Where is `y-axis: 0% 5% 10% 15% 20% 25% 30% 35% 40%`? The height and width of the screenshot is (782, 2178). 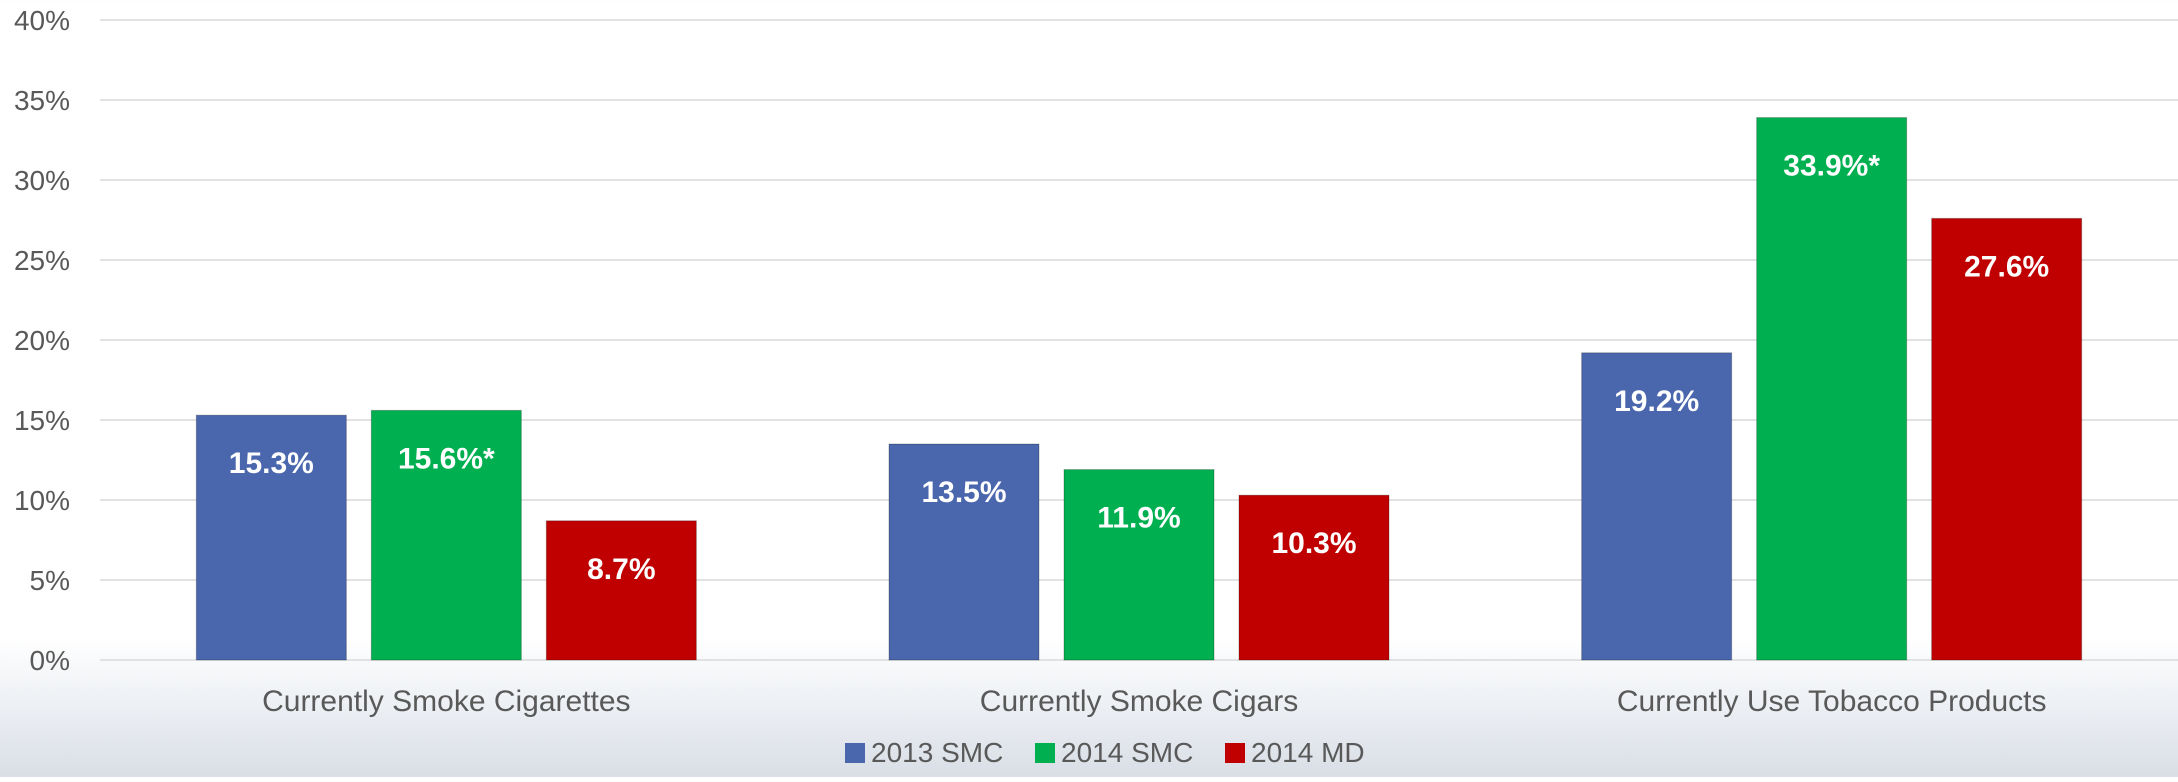
y-axis: 0% 5% 10% 15% 20% 25% 30% 35% 40% is located at coordinates (42, 340).